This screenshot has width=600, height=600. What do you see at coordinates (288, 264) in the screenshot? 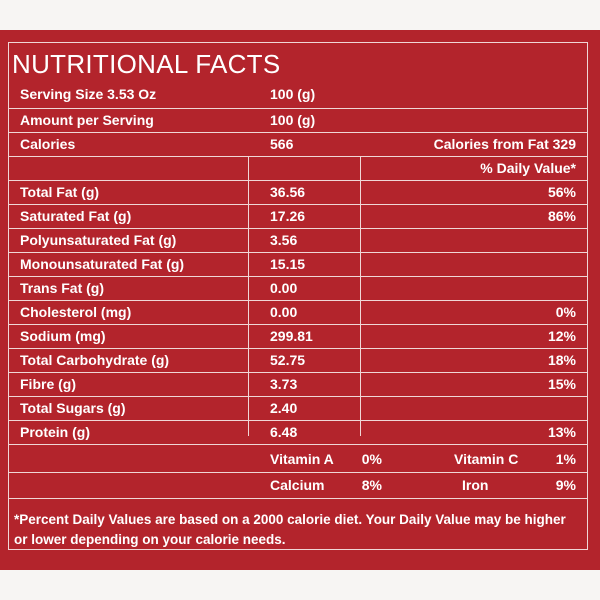
I see `nutrient-value-monounsaturated-fat: 15.15` at bounding box center [288, 264].